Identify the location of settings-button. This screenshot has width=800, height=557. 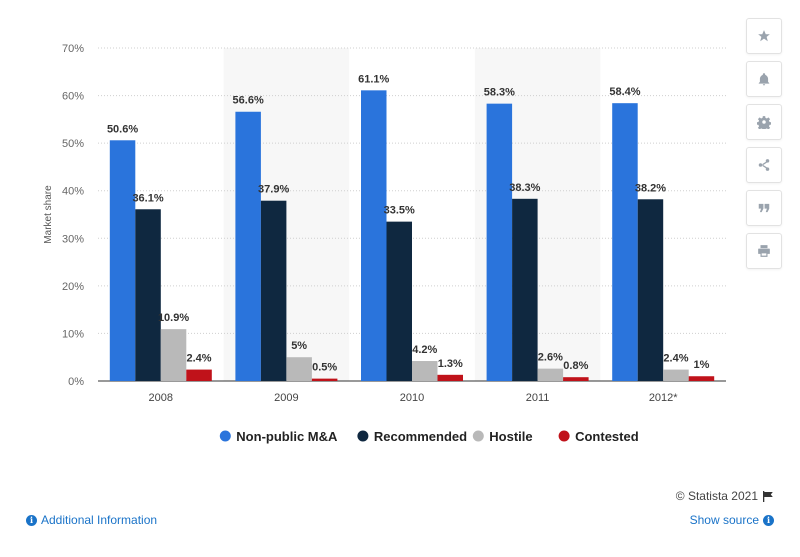
(764, 122).